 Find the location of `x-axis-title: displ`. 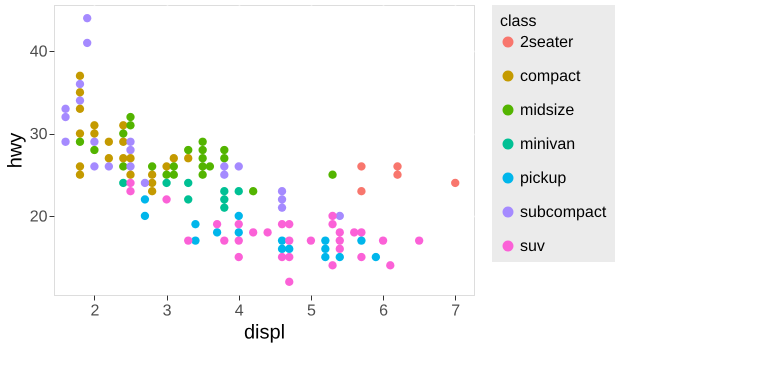

x-axis-title: displ is located at coordinates (265, 333).